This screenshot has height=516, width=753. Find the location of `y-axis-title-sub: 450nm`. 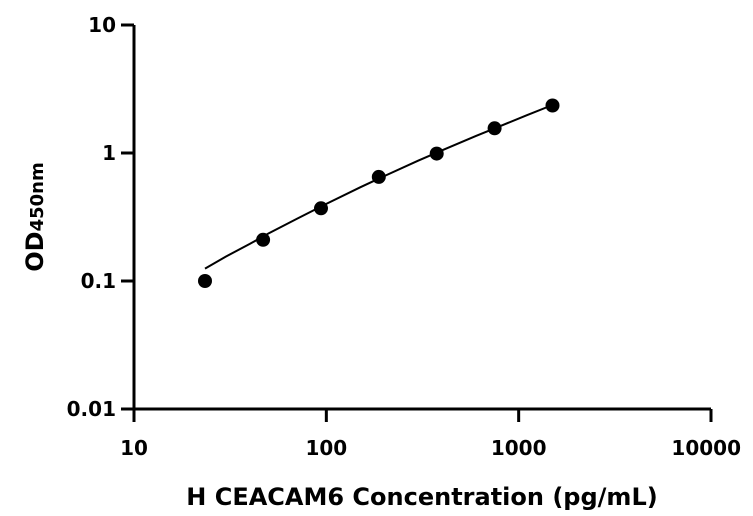

y-axis-title-sub: 450nm is located at coordinates (37, 196).